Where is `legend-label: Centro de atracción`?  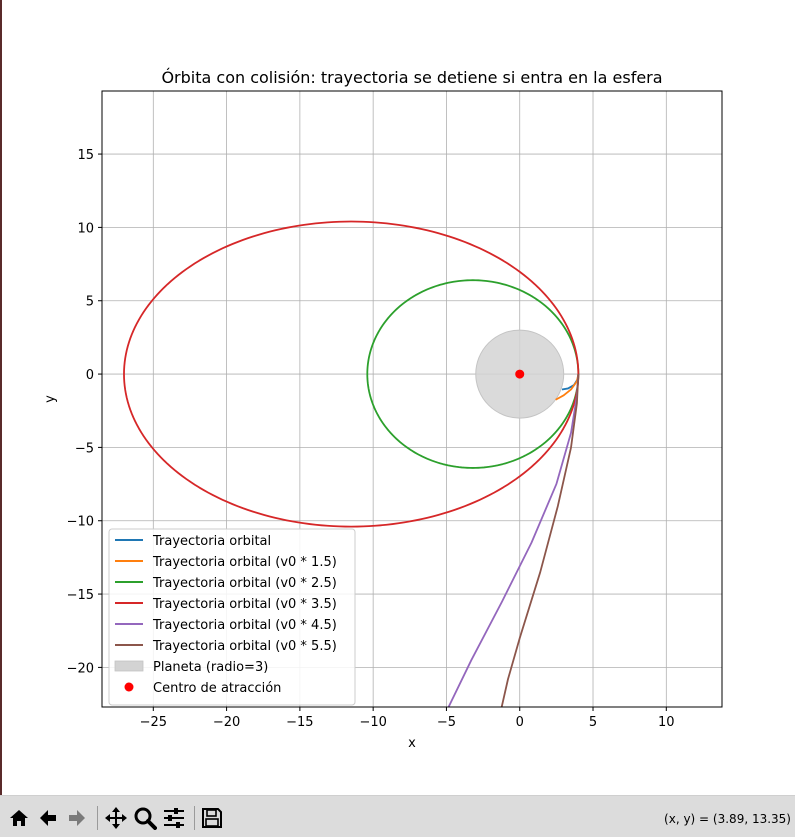 legend-label: Centro de atracción is located at coordinates (217, 688).